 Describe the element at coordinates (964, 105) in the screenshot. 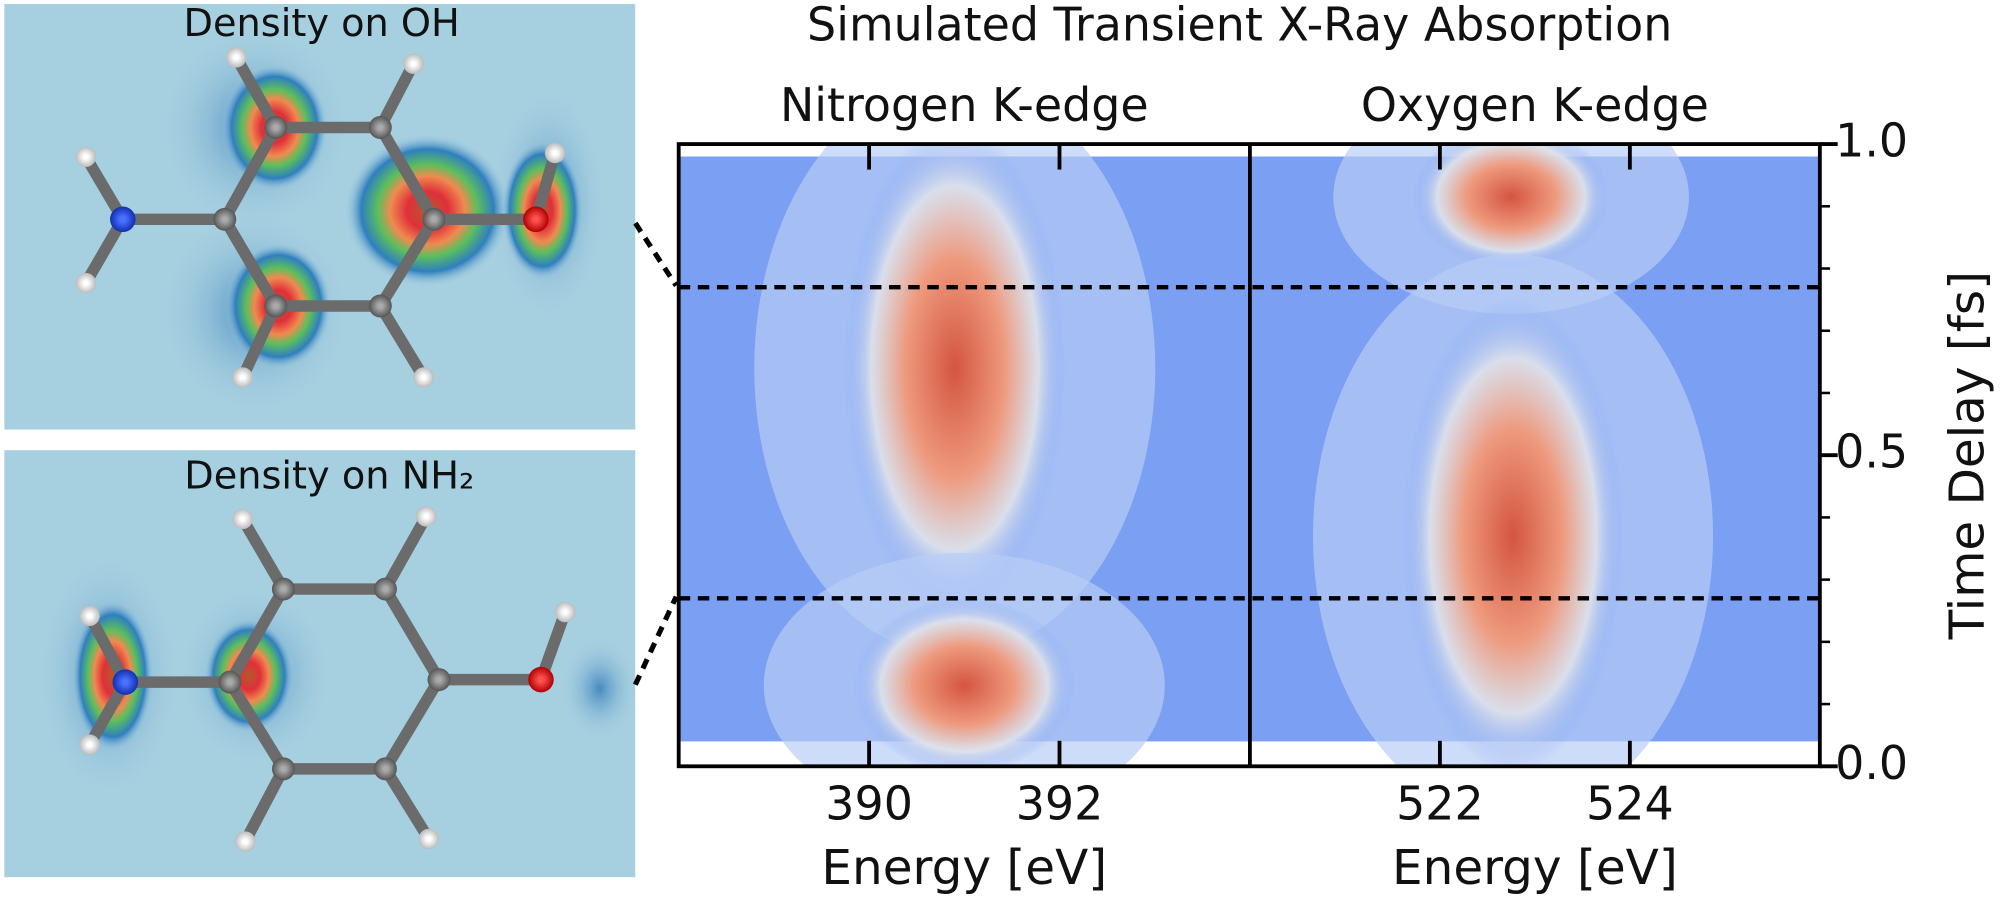

I see `panel-title: Nitrogen K-edge` at that location.